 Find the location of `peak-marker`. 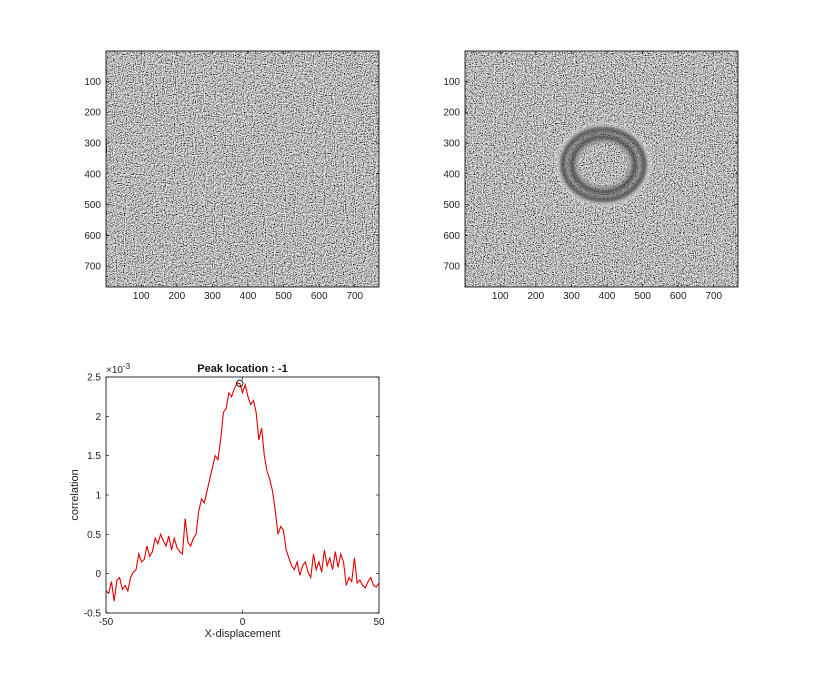

peak-marker is located at coordinates (240, 383).